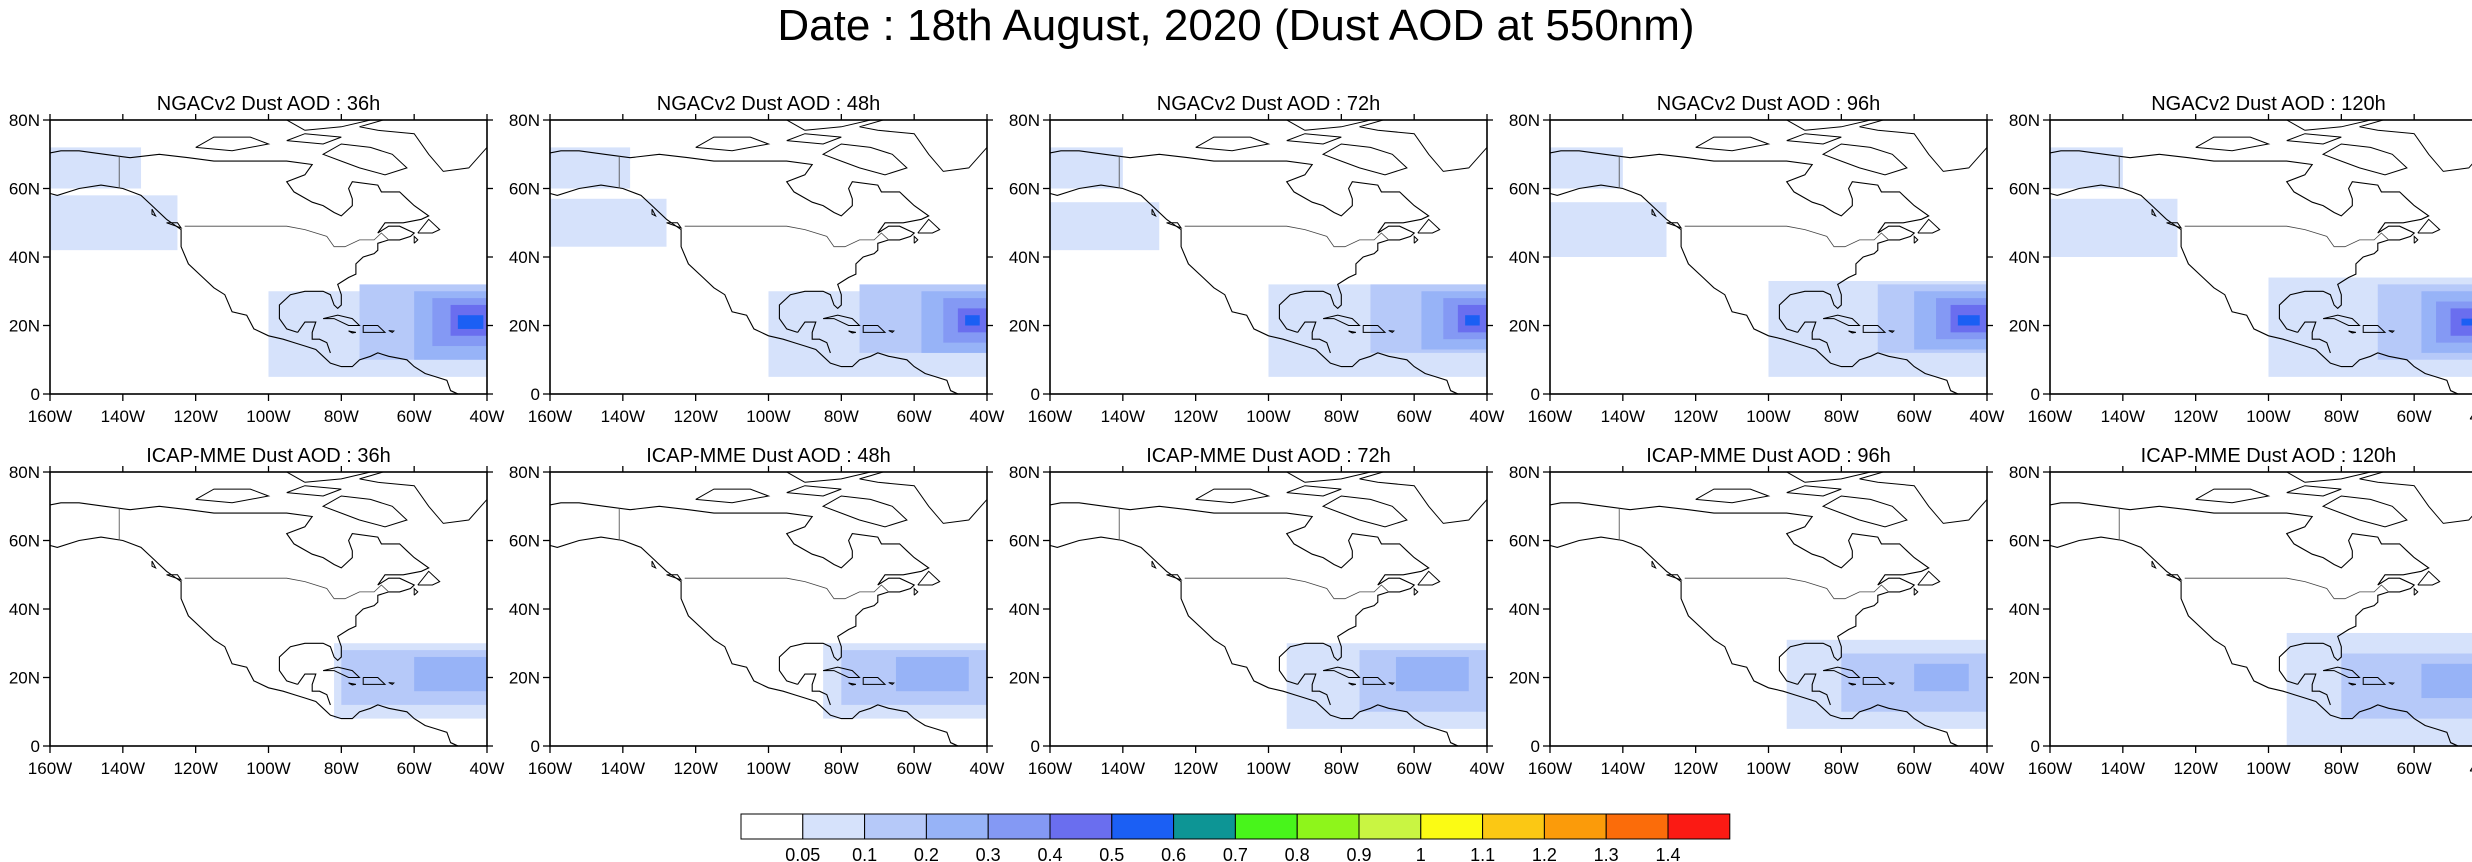  What do you see at coordinates (1235, 853) in the screenshot?
I see `colorbar-label: 0.7` at bounding box center [1235, 853].